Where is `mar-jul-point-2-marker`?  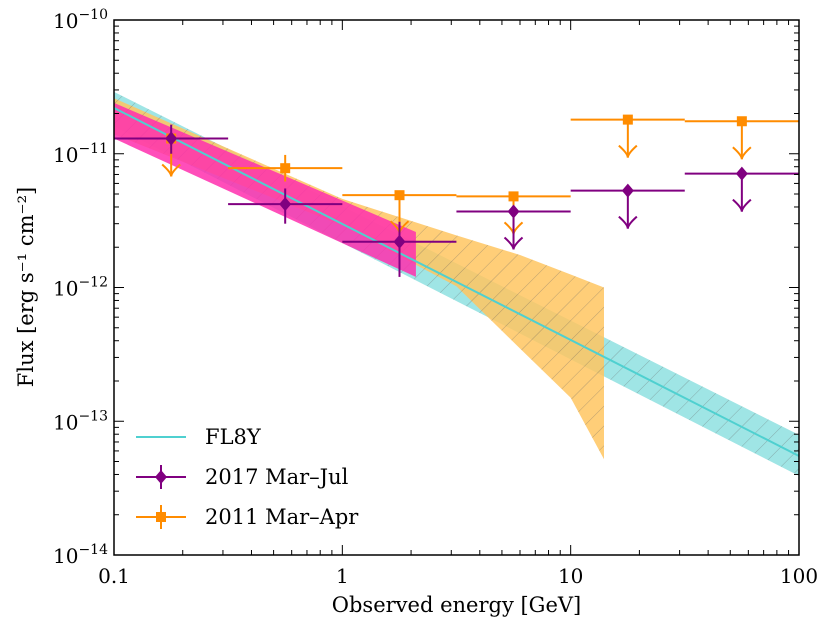
mar-jul-point-2-marker is located at coordinates (399, 241).